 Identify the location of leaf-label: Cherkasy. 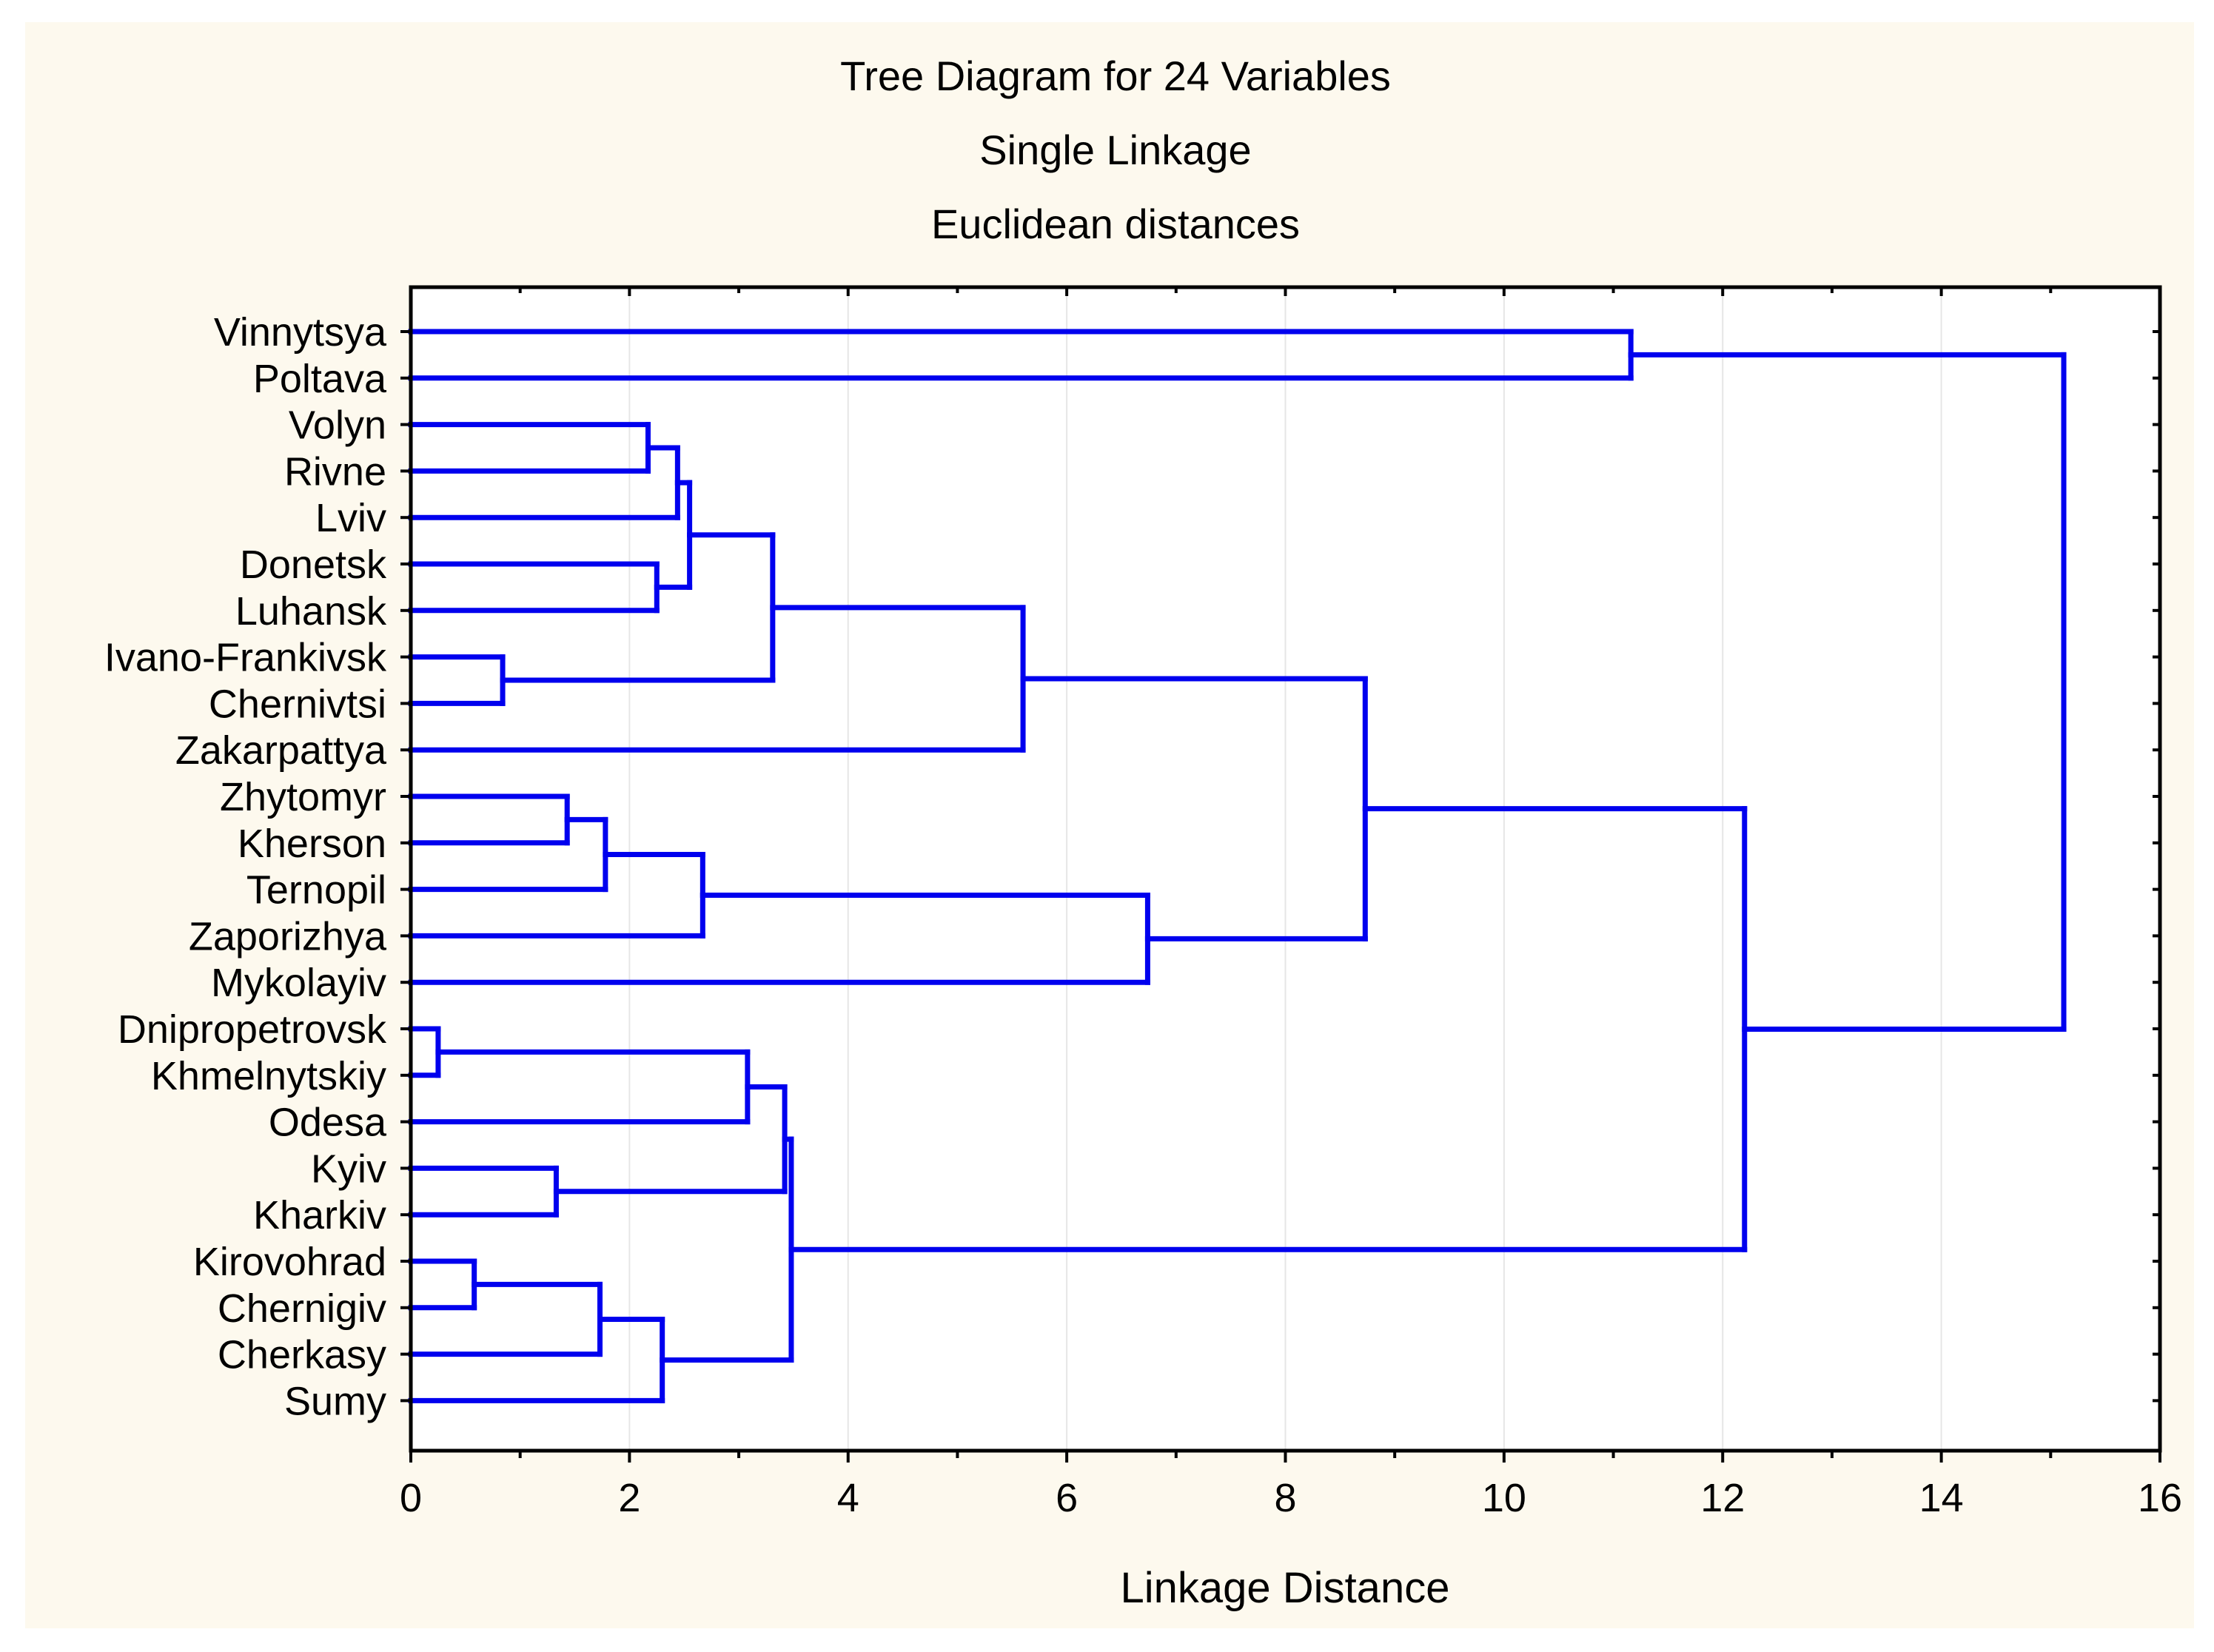
(302, 1355).